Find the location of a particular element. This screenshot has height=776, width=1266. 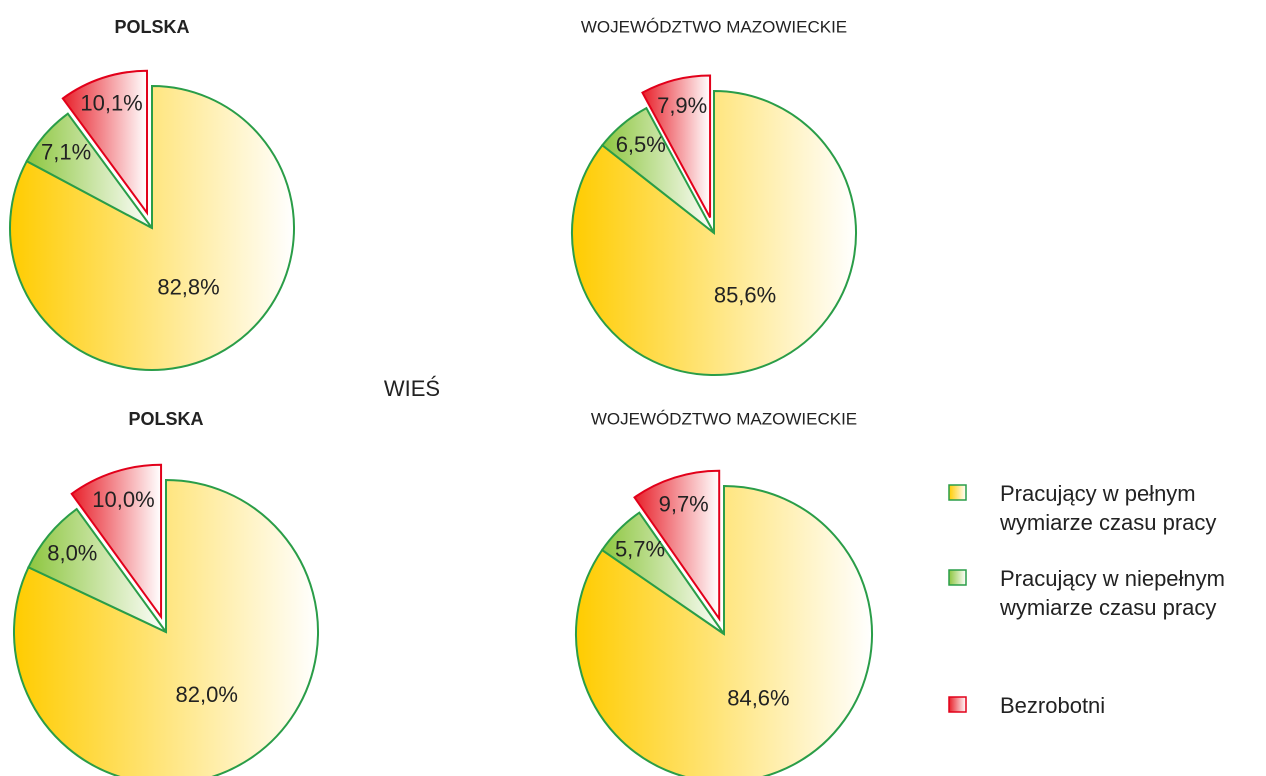

value-label: 7,1% is located at coordinates (66, 151).